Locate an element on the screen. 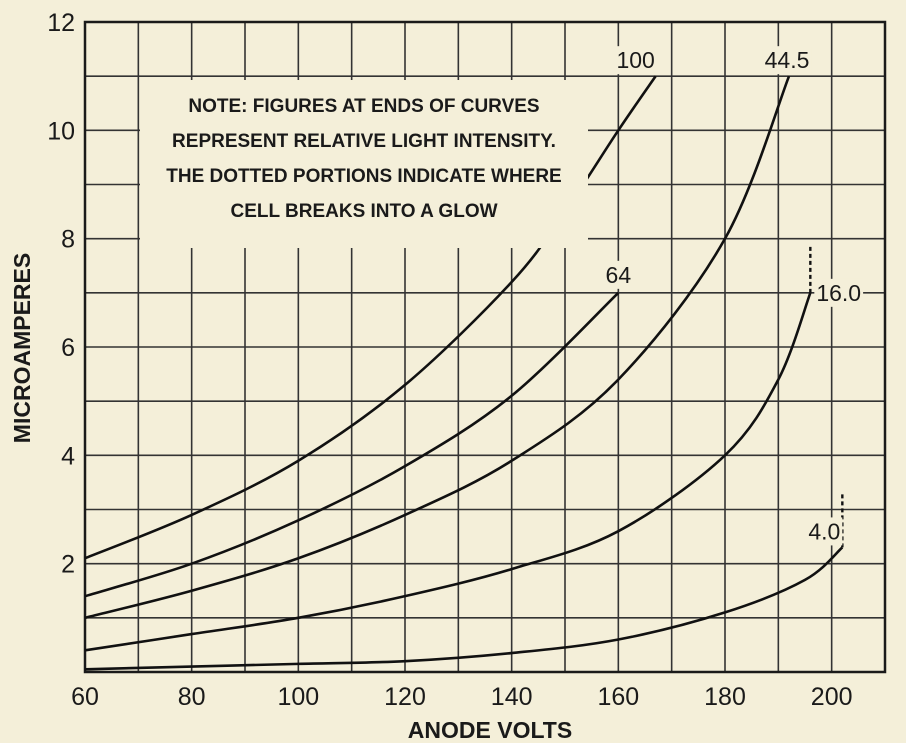  note-box is located at coordinates (364, 164).